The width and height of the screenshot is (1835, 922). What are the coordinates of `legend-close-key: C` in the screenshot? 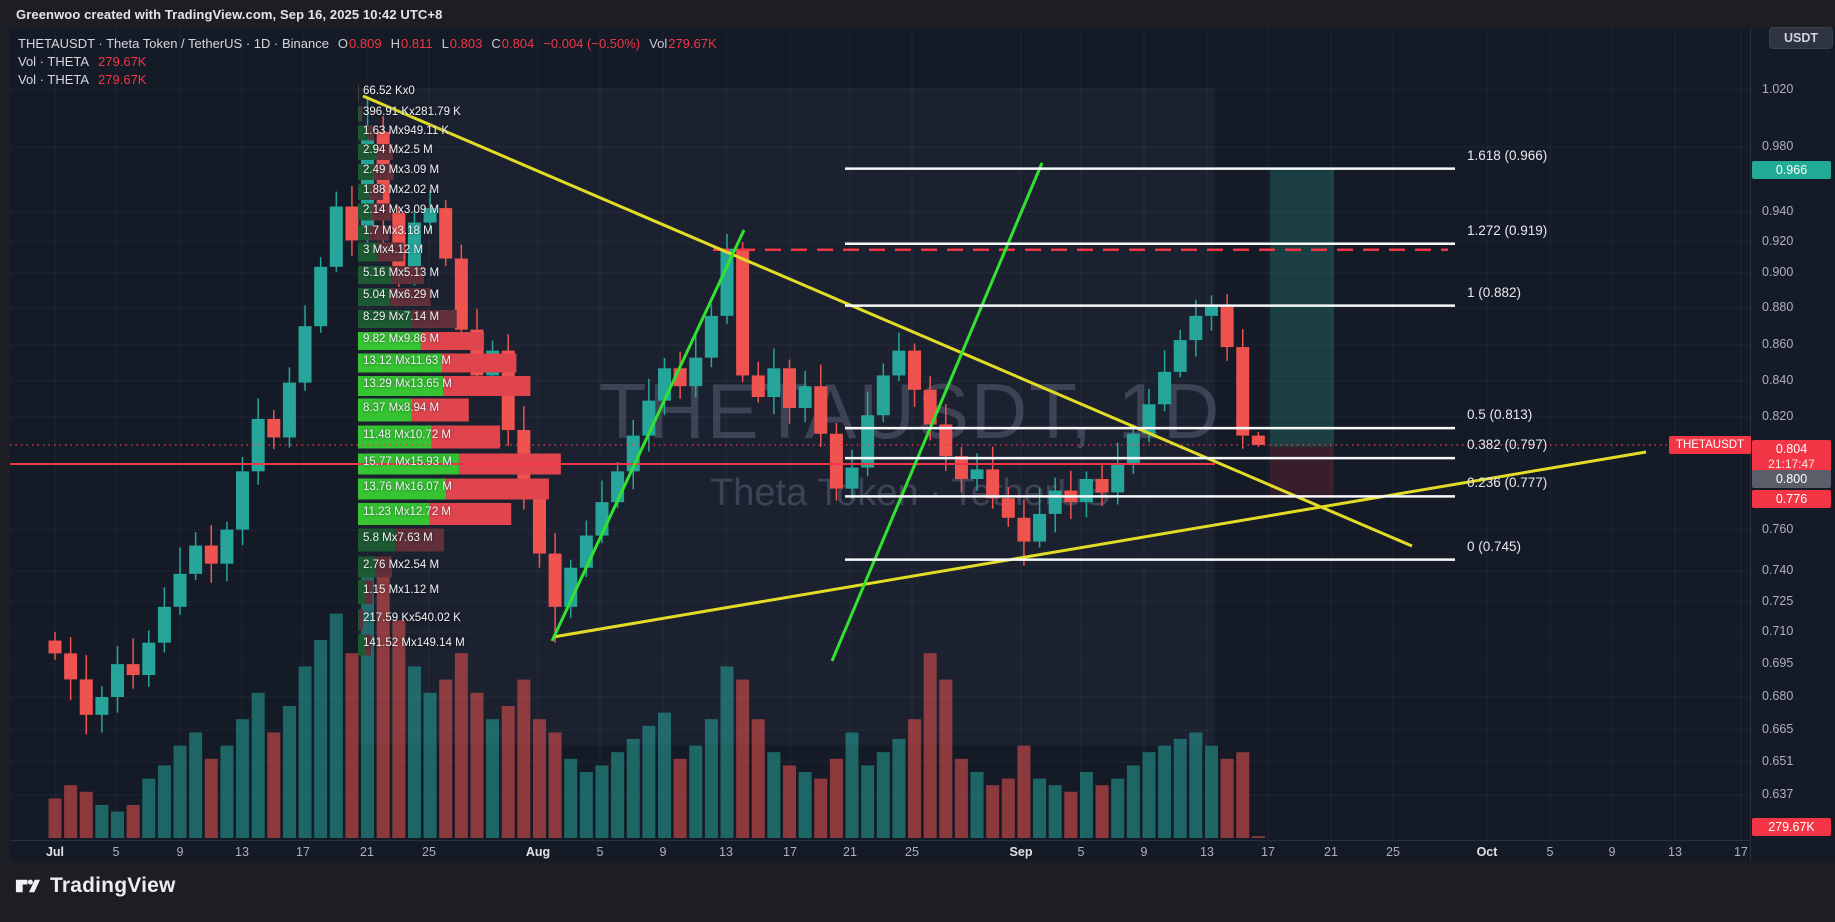 It's located at (496, 43).